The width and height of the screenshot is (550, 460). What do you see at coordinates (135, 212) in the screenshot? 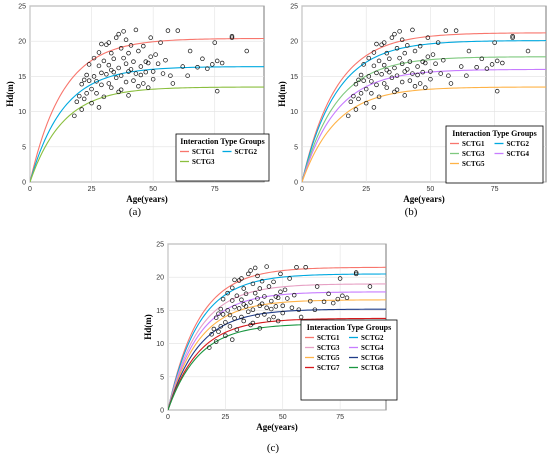
I see `panel-label: (a)` at bounding box center [135, 212].